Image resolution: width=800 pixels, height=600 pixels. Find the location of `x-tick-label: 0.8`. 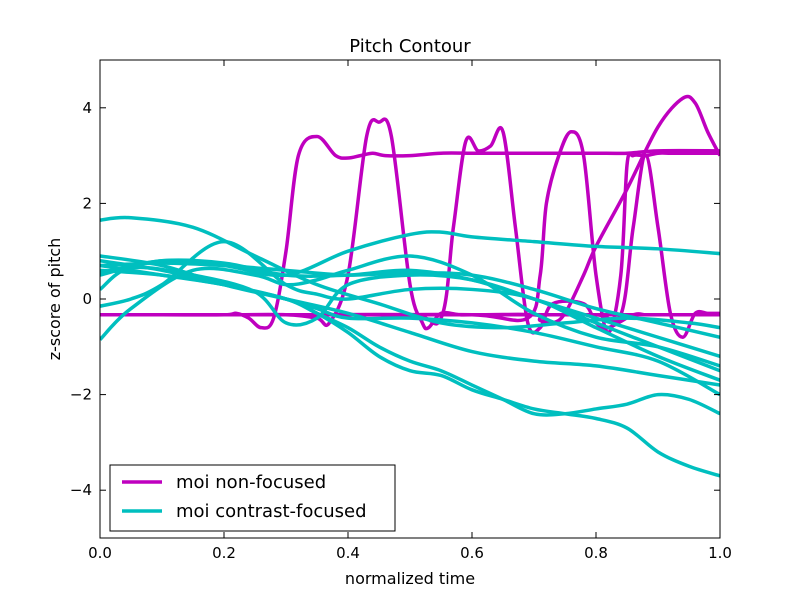

x-tick-label: 0.8 is located at coordinates (596, 553).